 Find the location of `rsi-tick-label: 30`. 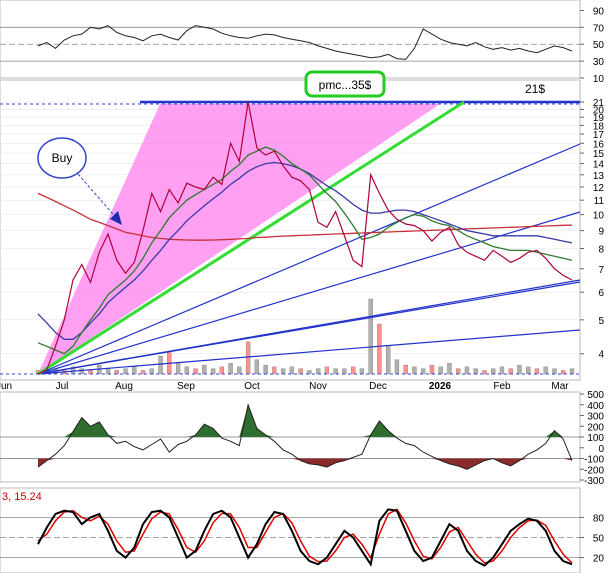

rsi-tick-label: 30 is located at coordinates (599, 62).